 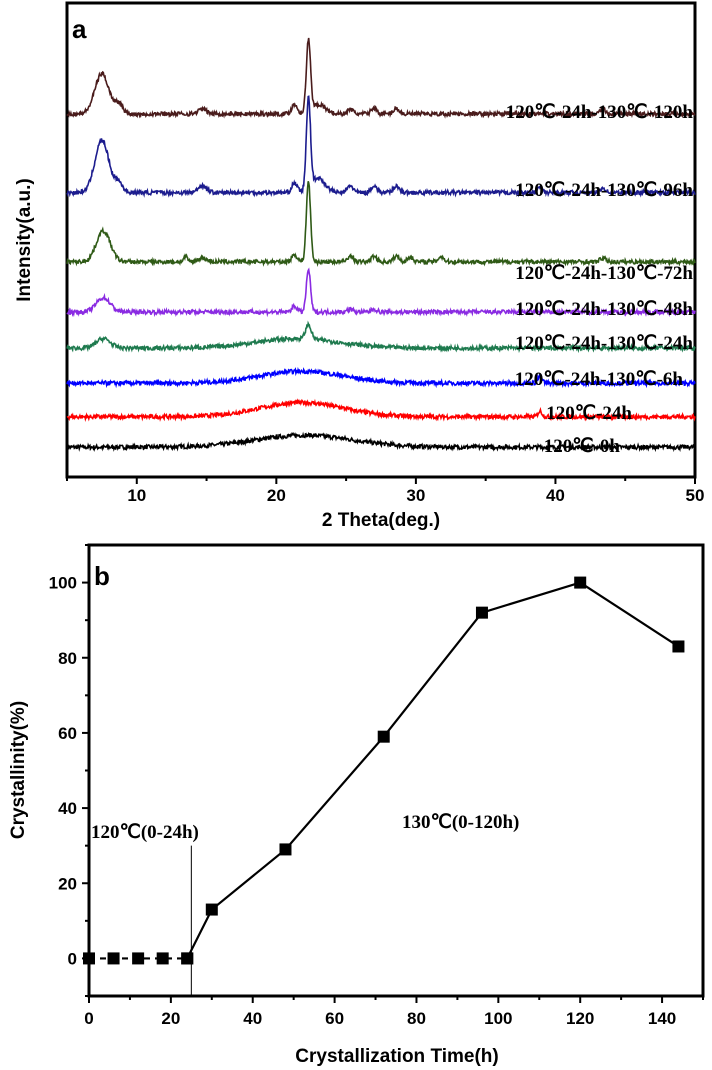 I want to click on x-tick-label: 60, so click(x=334, y=1018).